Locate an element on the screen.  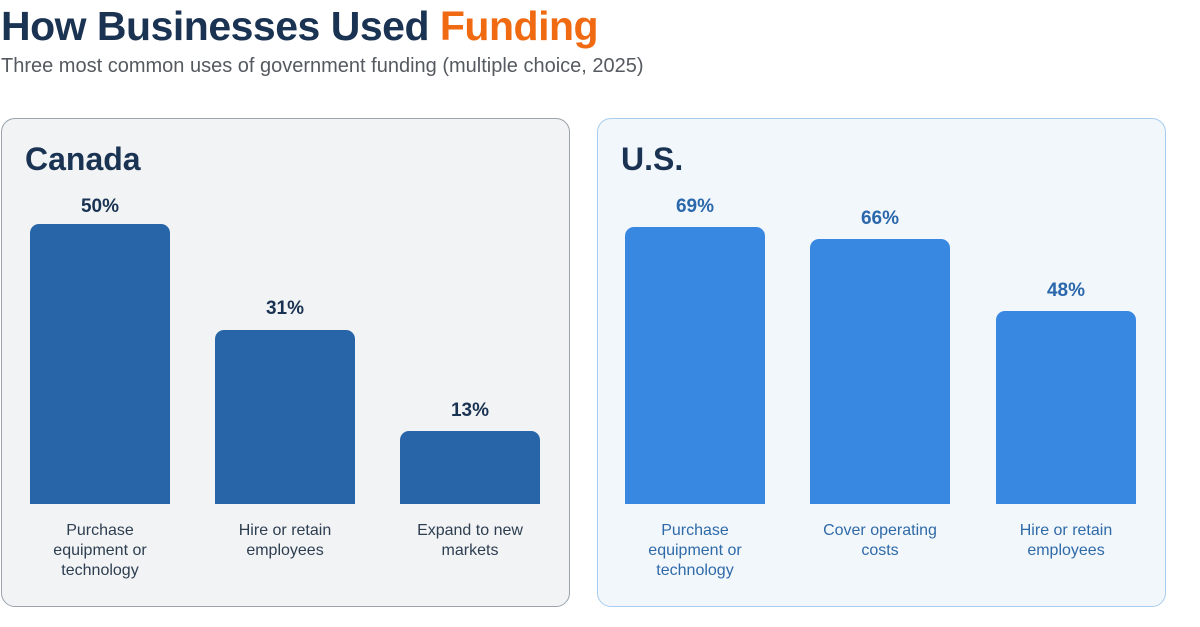
bar-expand-markets is located at coordinates (470, 467).